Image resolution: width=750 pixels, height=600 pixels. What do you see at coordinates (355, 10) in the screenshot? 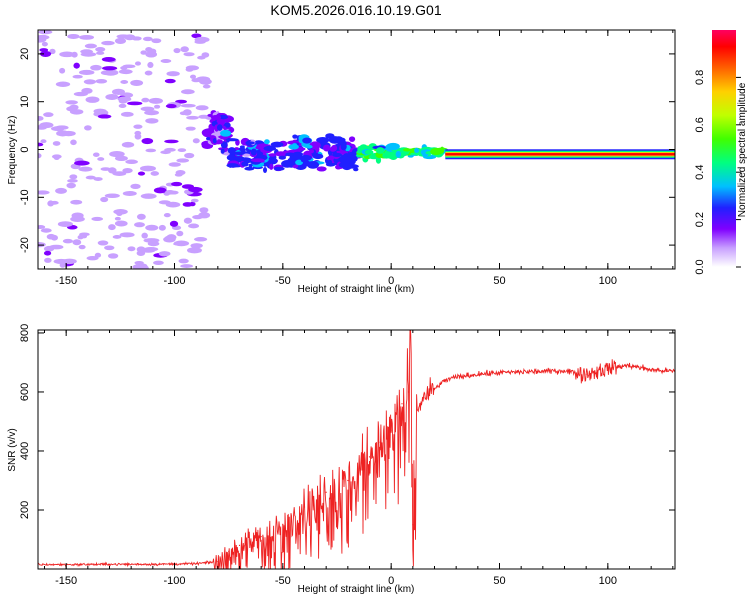
I see `chart-title: KOM5.2026.016.10.19.G01` at bounding box center [355, 10].